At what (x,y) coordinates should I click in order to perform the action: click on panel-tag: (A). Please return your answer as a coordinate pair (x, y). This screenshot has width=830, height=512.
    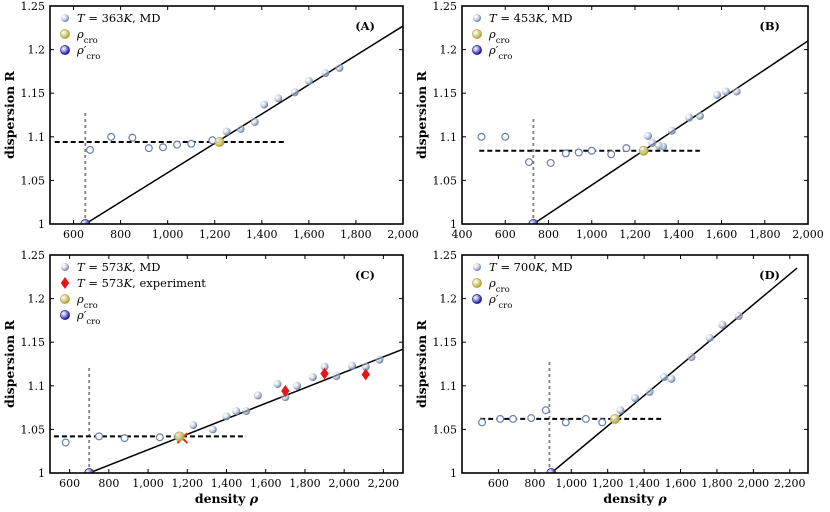
    Looking at the image, I should click on (365, 26).